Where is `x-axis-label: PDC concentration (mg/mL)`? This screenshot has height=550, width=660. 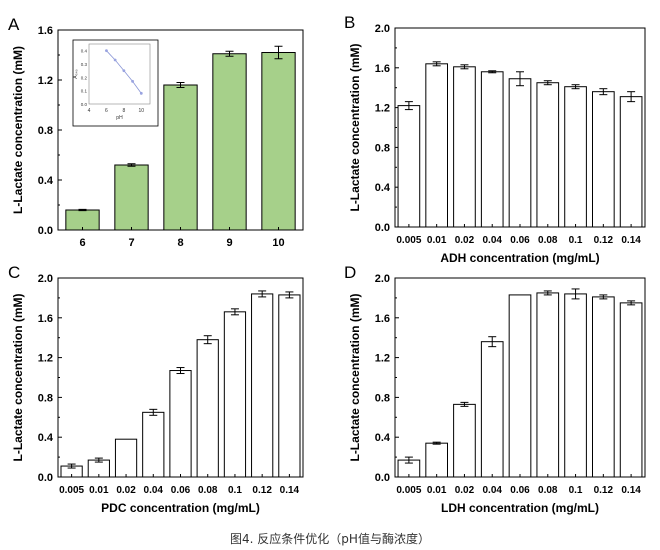 x-axis-label: PDC concentration (mg/mL) is located at coordinates (180, 508).